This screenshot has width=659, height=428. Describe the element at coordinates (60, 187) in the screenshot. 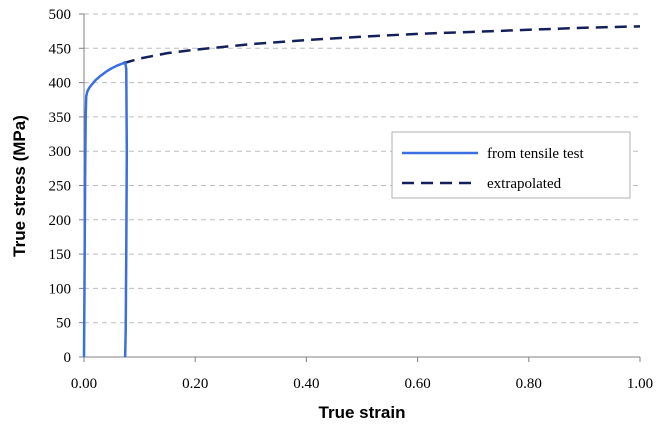

I see `y-tick-label: 250` at that location.